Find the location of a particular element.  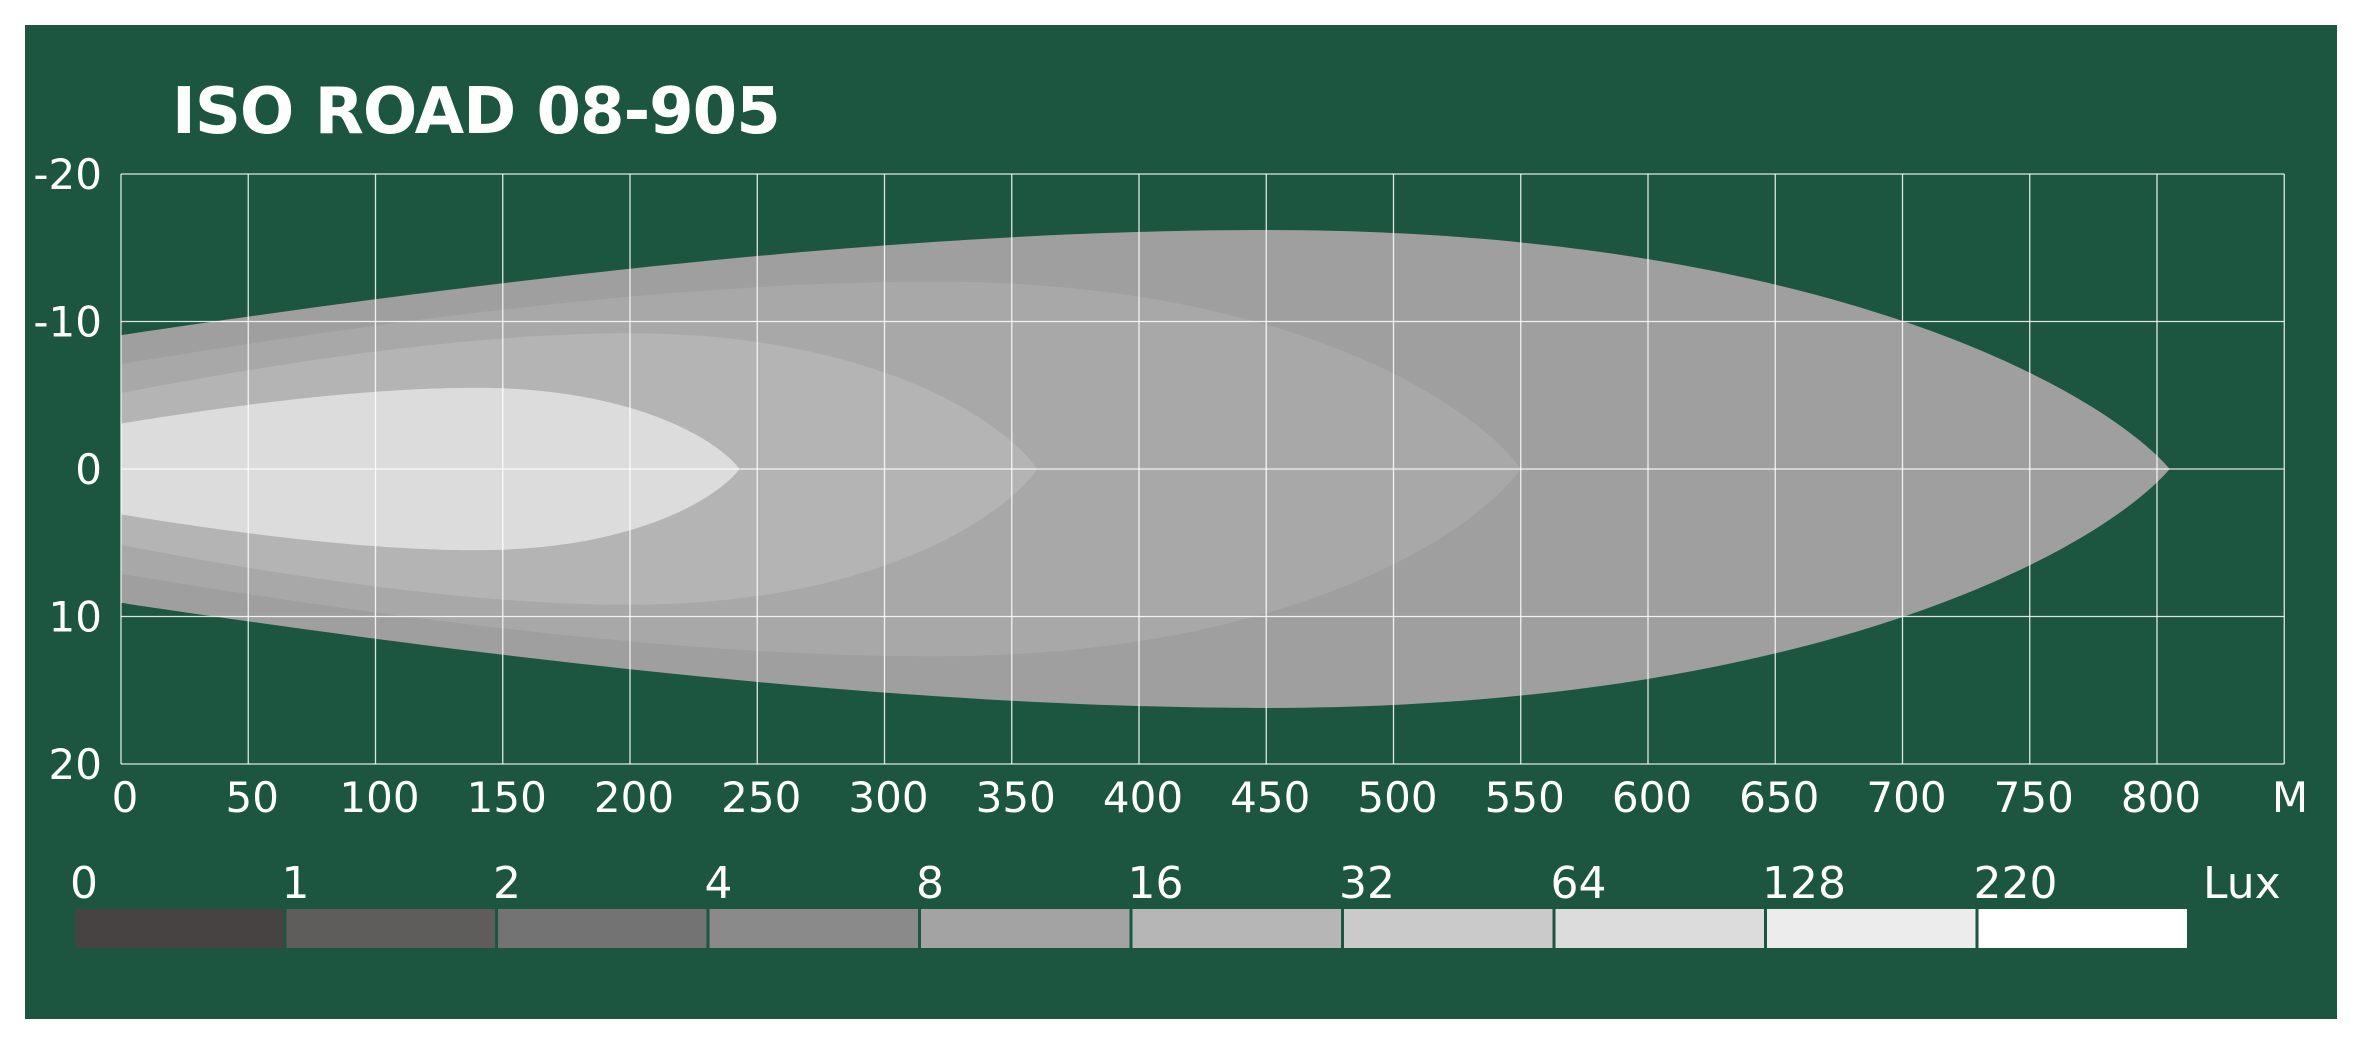

x-tick-label: 400 is located at coordinates (1143, 797).